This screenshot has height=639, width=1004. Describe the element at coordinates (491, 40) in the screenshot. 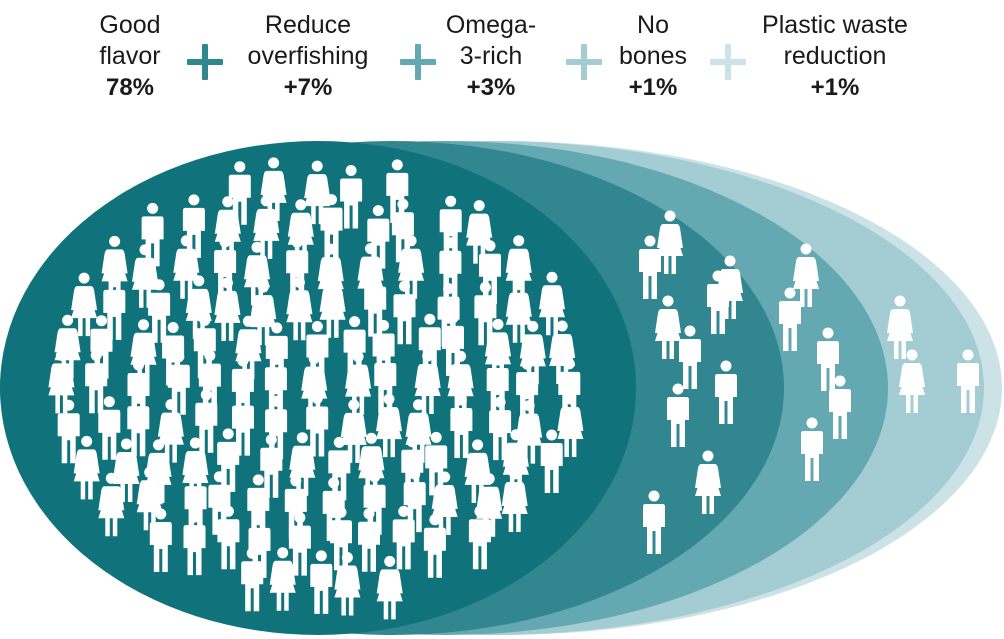

I see `series-label: Omega- 3-rich` at that location.